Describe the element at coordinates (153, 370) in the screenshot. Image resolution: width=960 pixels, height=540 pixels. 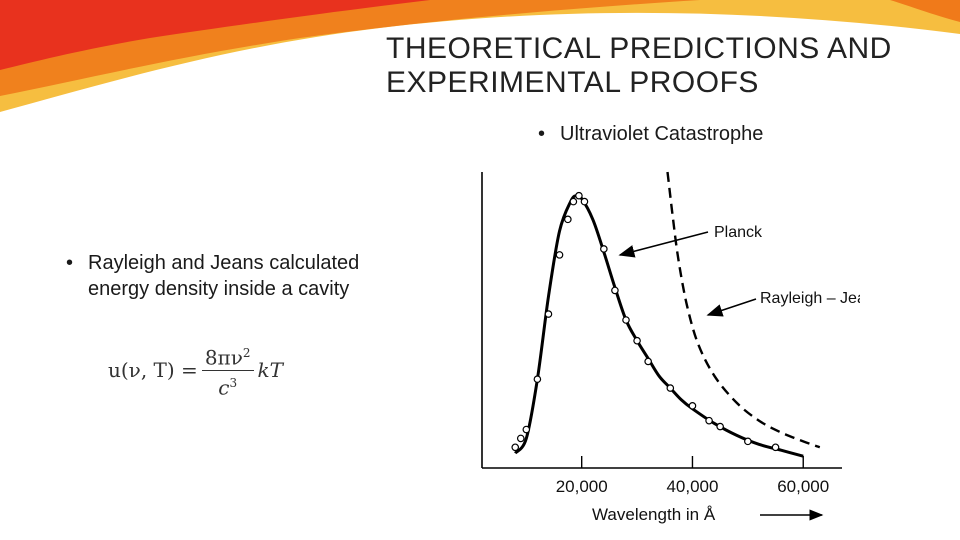
I see `formula-lhs: u(ν, T) =` at that location.